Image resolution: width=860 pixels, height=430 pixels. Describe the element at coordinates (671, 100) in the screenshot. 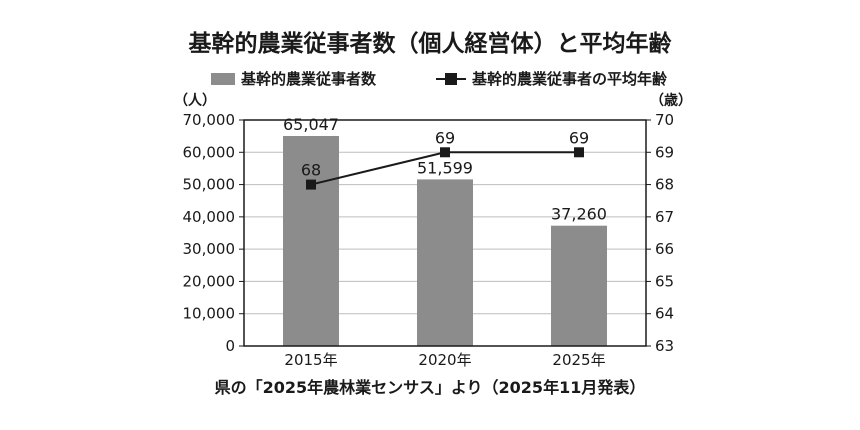

I see `y-right-unit: （歳）` at that location.